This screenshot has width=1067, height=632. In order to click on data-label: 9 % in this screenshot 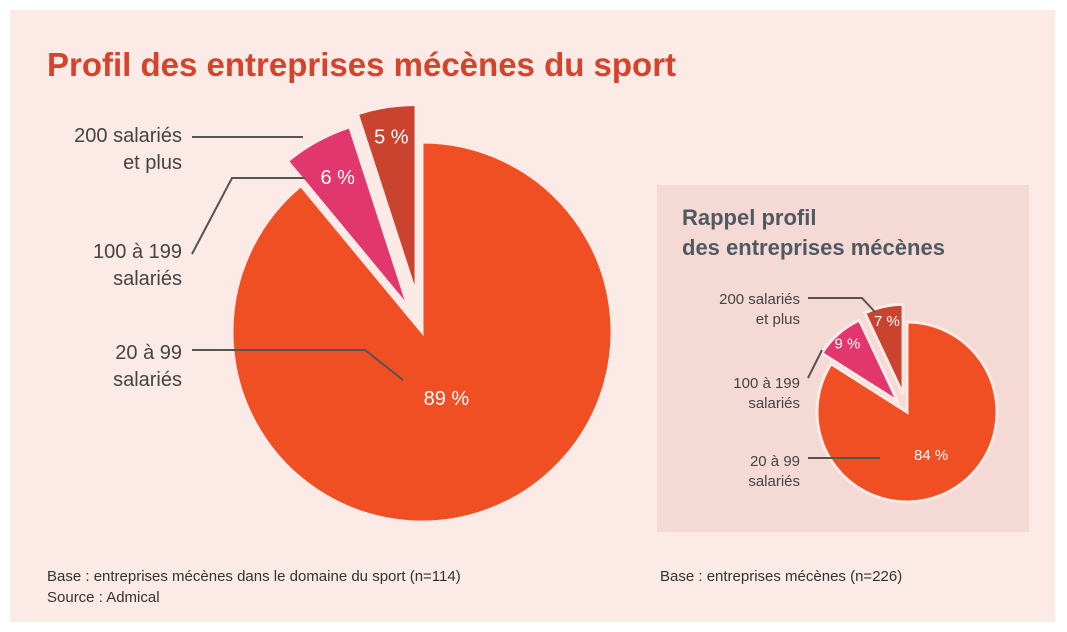, I will do `click(848, 343)`.